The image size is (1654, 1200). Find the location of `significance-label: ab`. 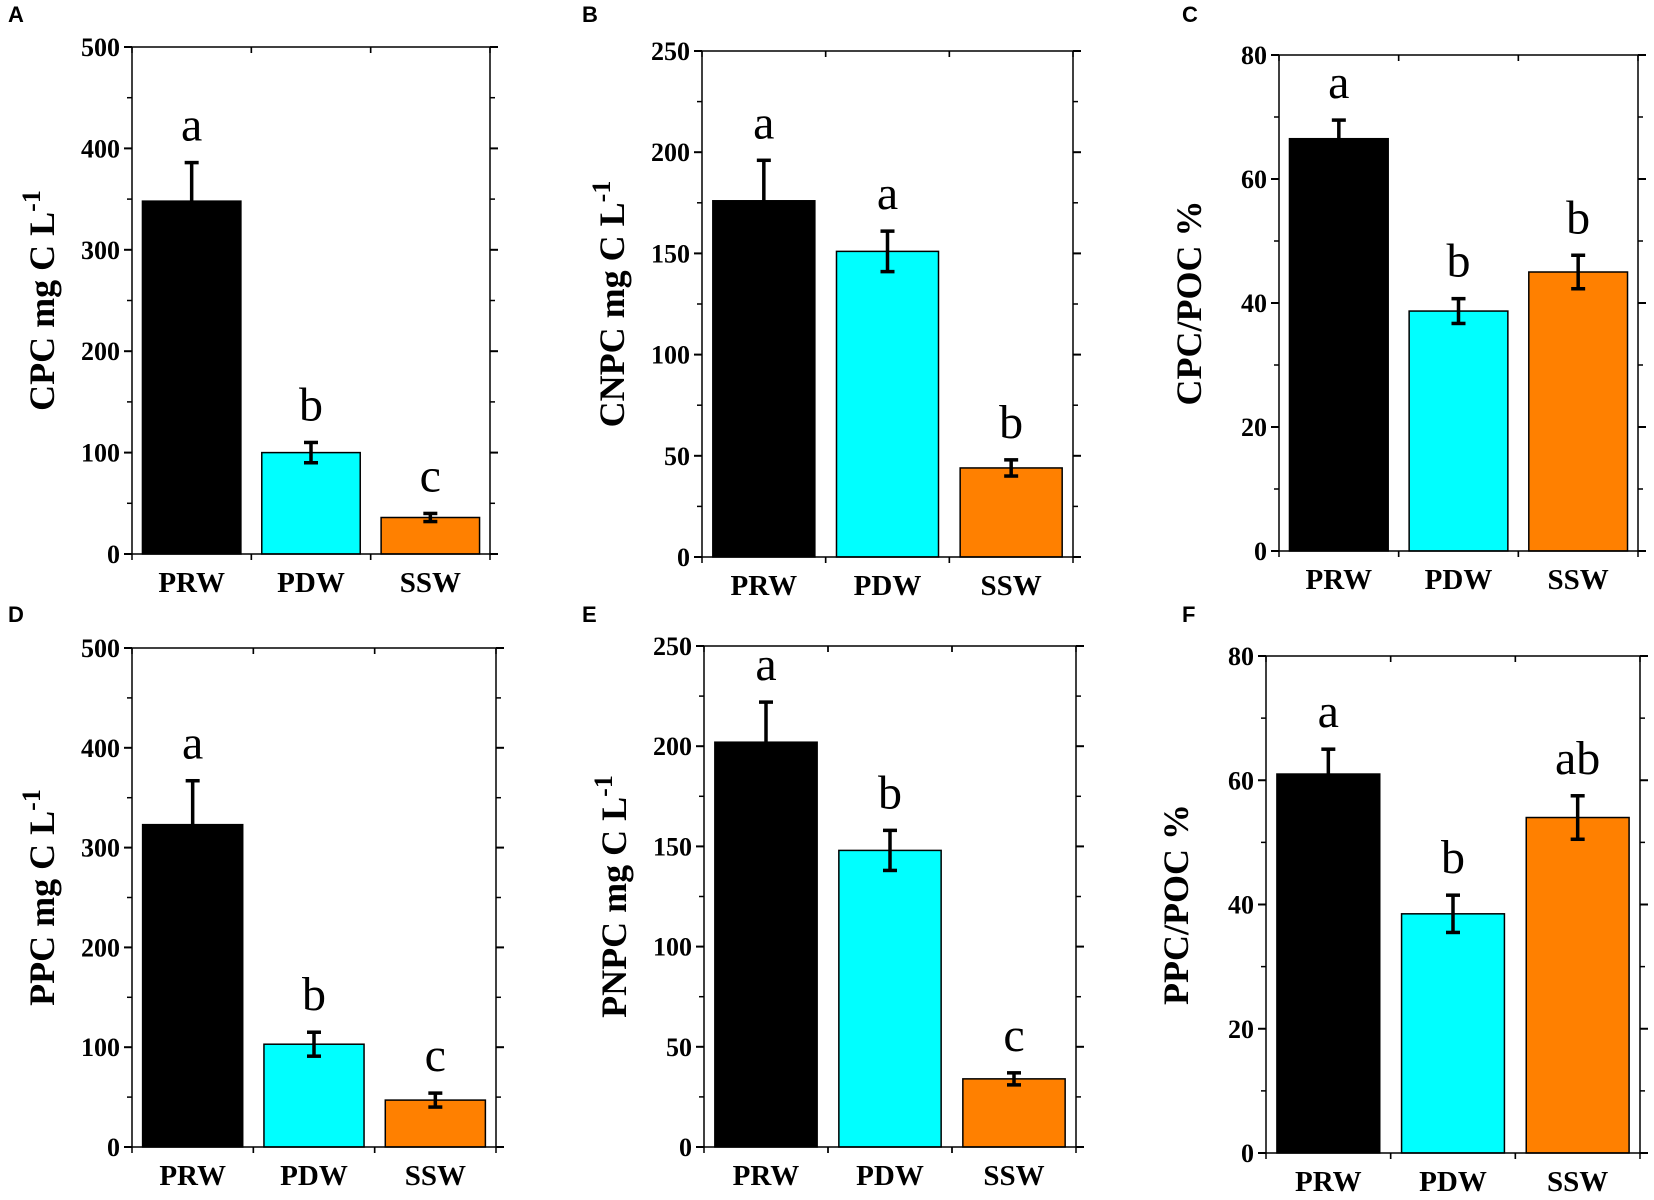

significance-label: ab is located at coordinates (1577, 758).